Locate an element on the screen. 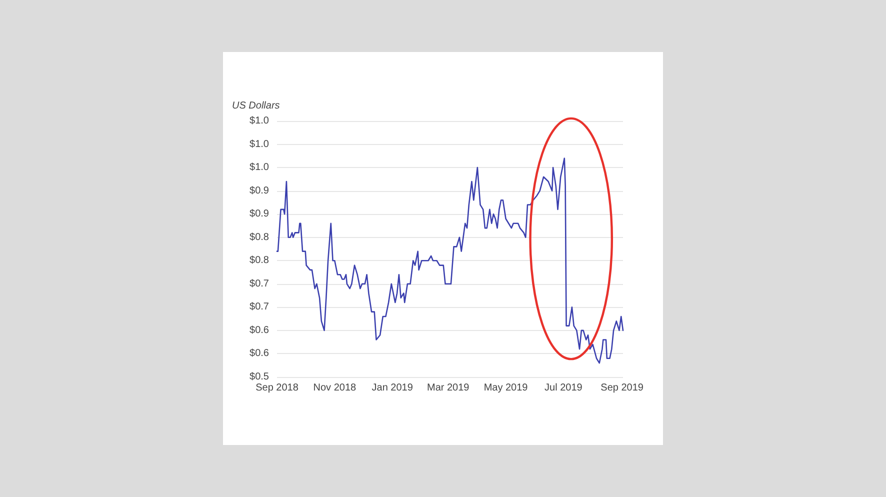 The width and height of the screenshot is (886, 497). x-tick-label: Nov 2018 is located at coordinates (335, 388).